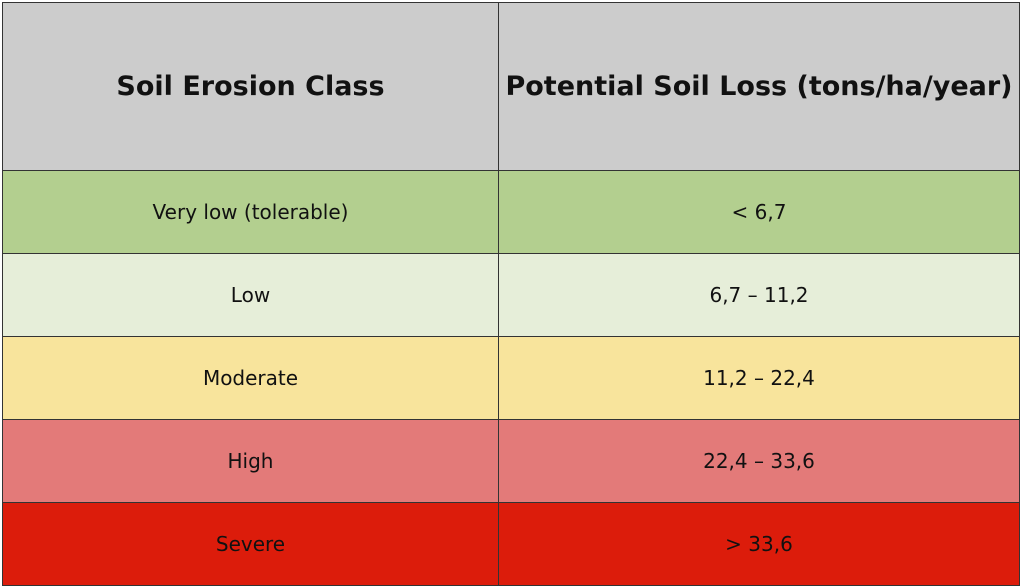 Image resolution: width=1024 pixels, height=586 pixels. I want to click on table-cell: 22,4 – 33,6, so click(759, 461).